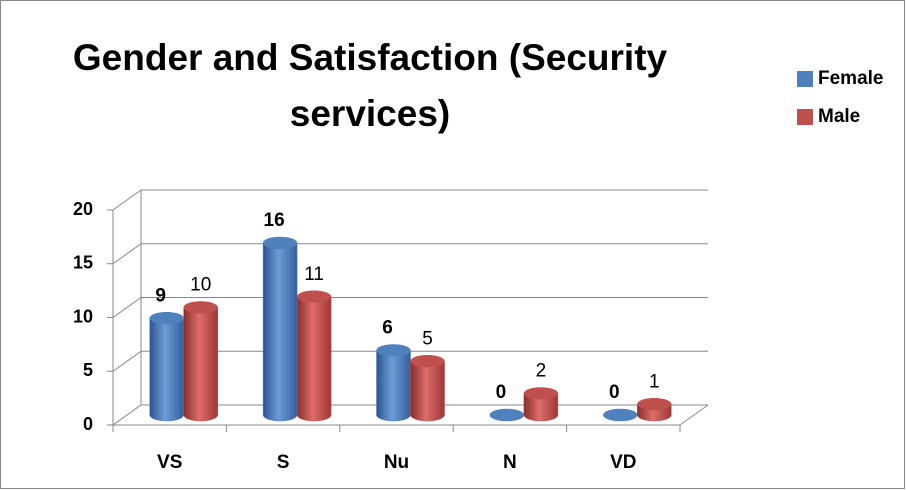 This screenshot has height=490, width=906. Describe the element at coordinates (541, 371) in the screenshot. I see `data-label: 2` at that location.